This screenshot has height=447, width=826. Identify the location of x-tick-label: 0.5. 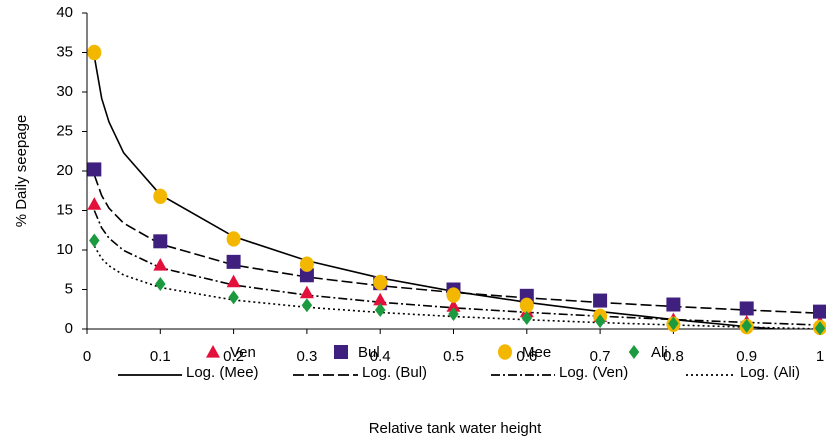
(453, 356).